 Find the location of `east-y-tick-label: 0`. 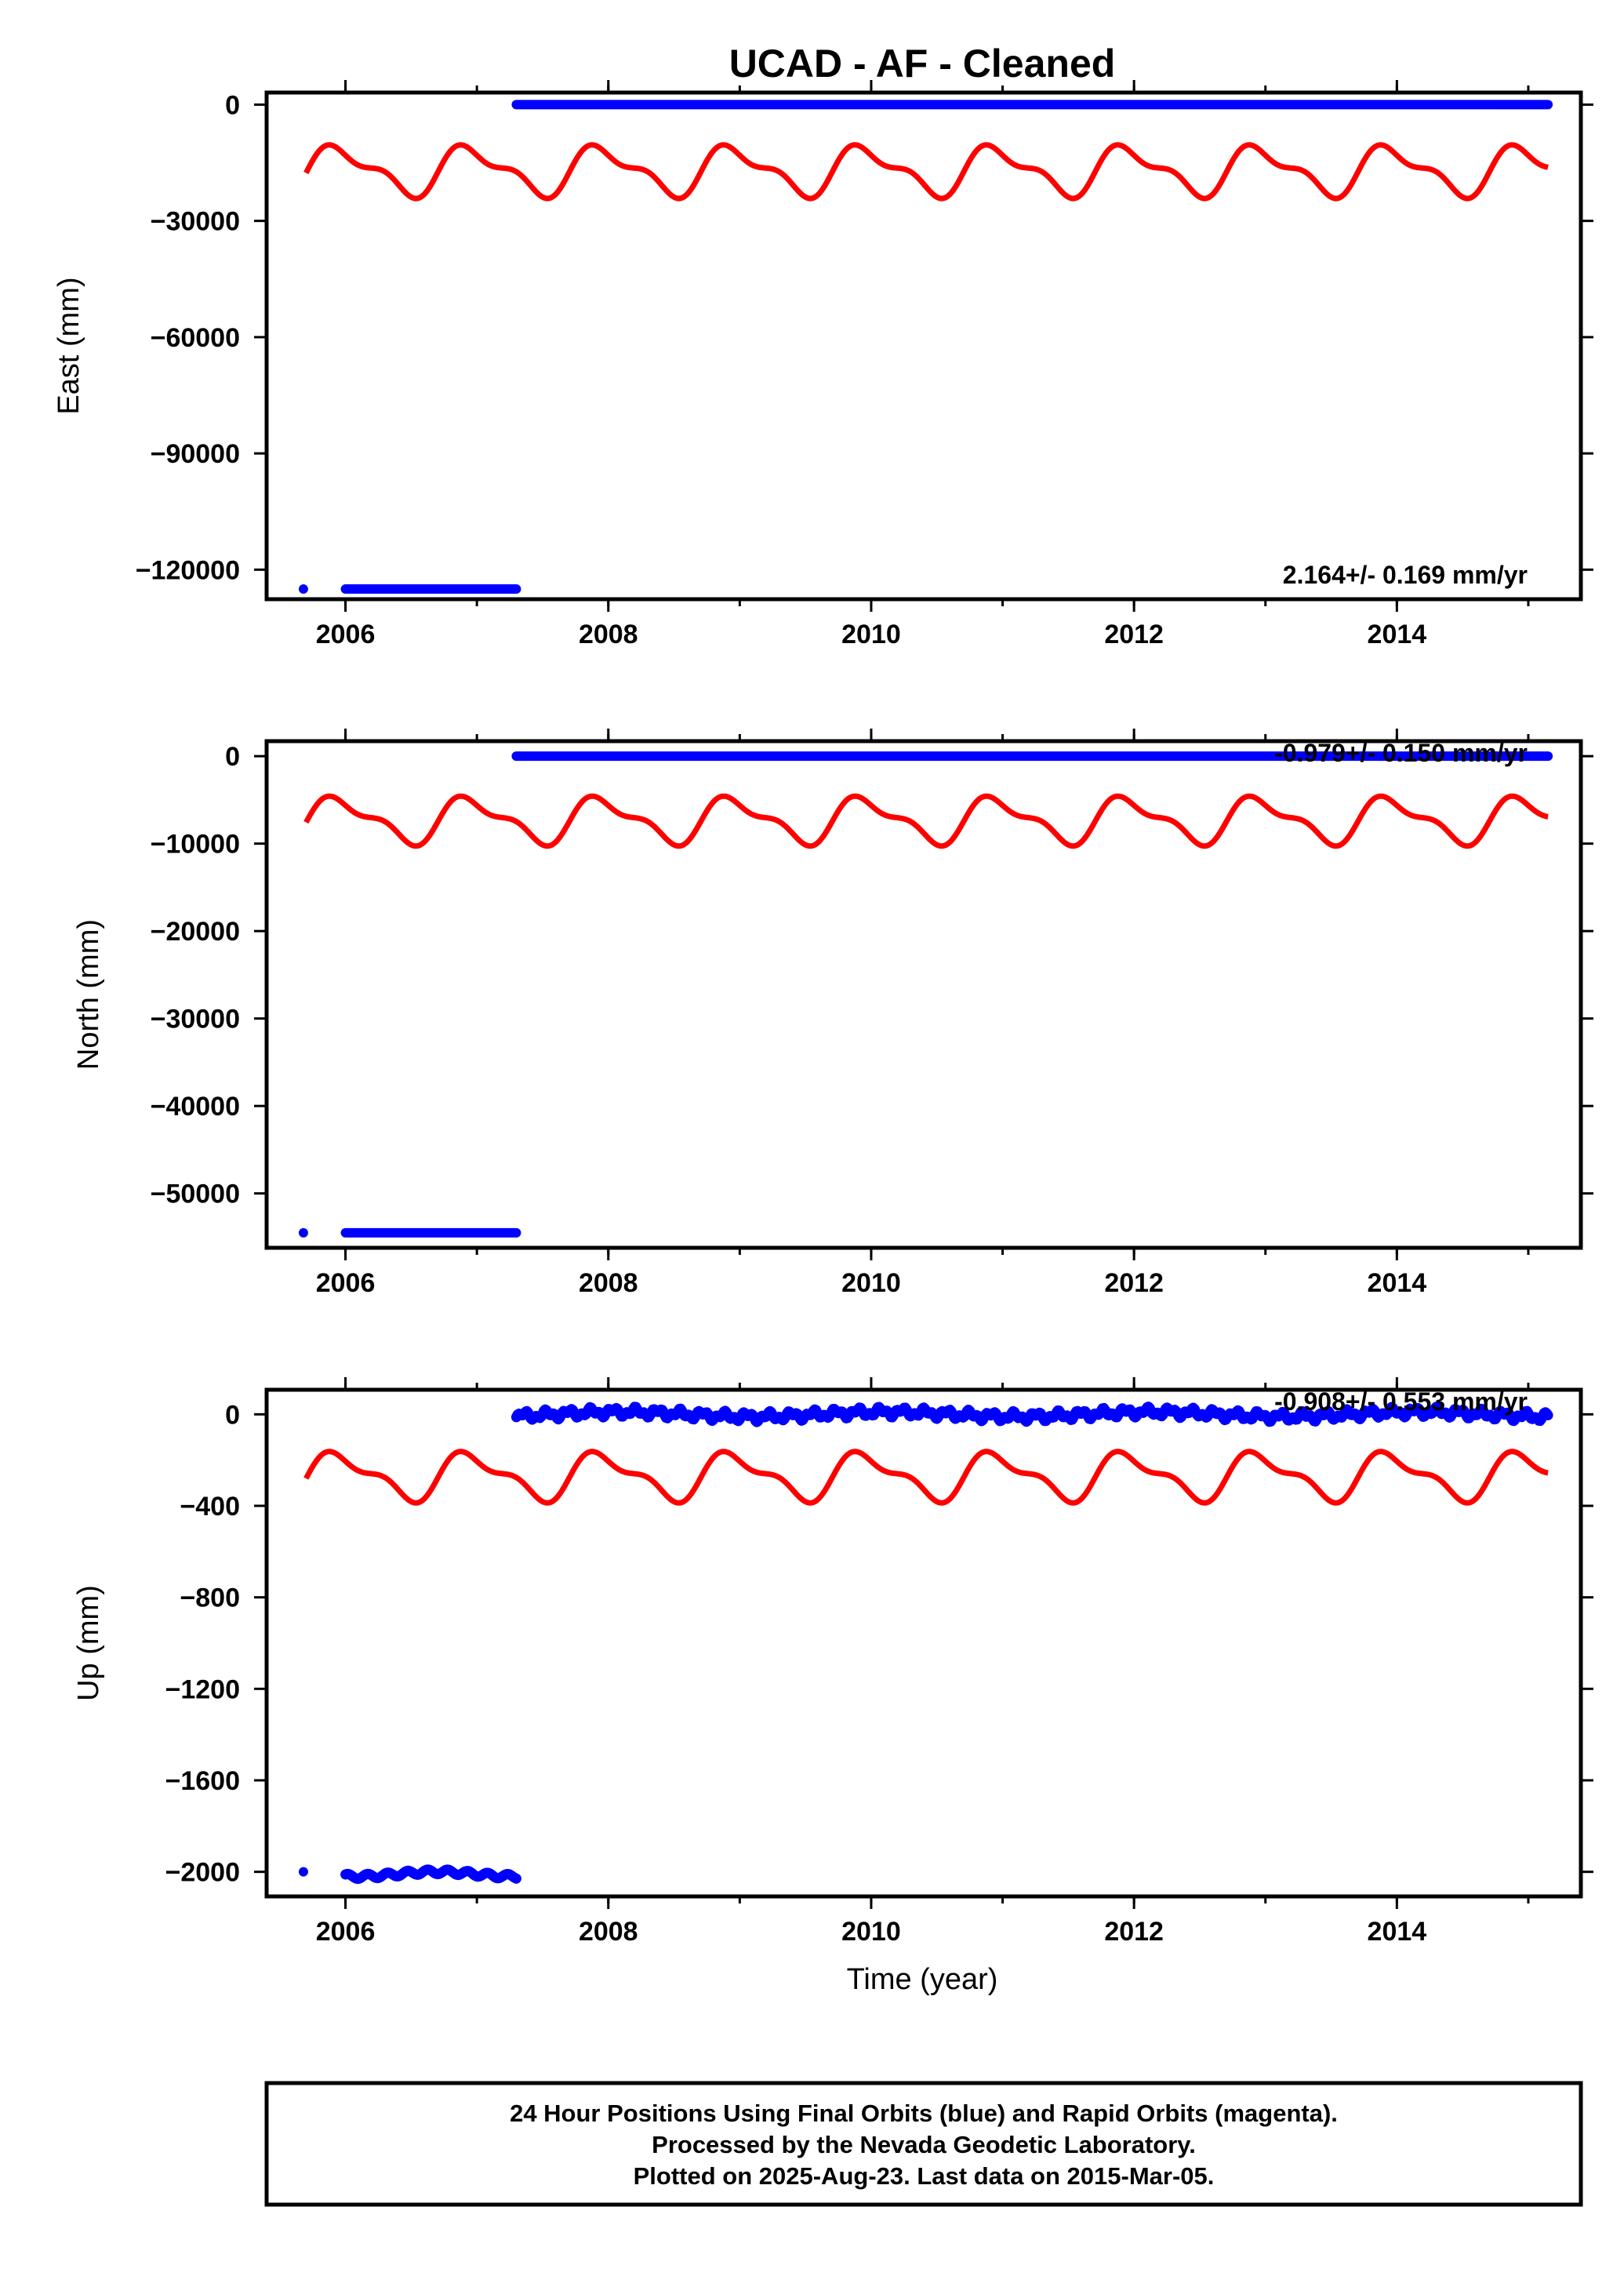

east-y-tick-label: 0 is located at coordinates (233, 105).